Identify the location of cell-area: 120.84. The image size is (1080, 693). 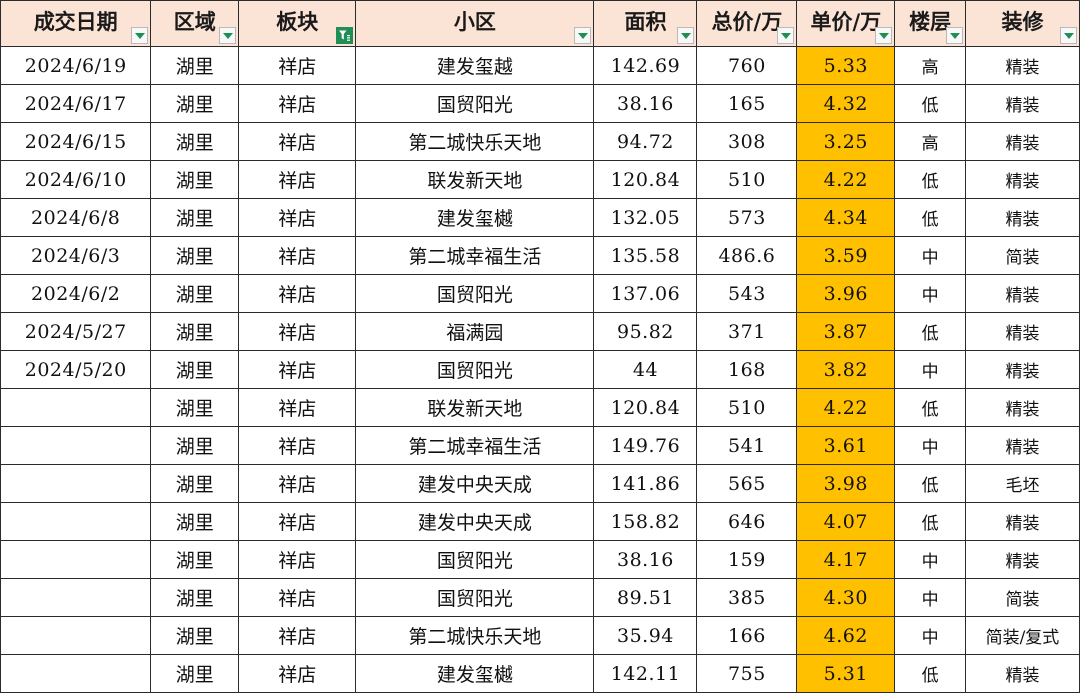
(645, 407).